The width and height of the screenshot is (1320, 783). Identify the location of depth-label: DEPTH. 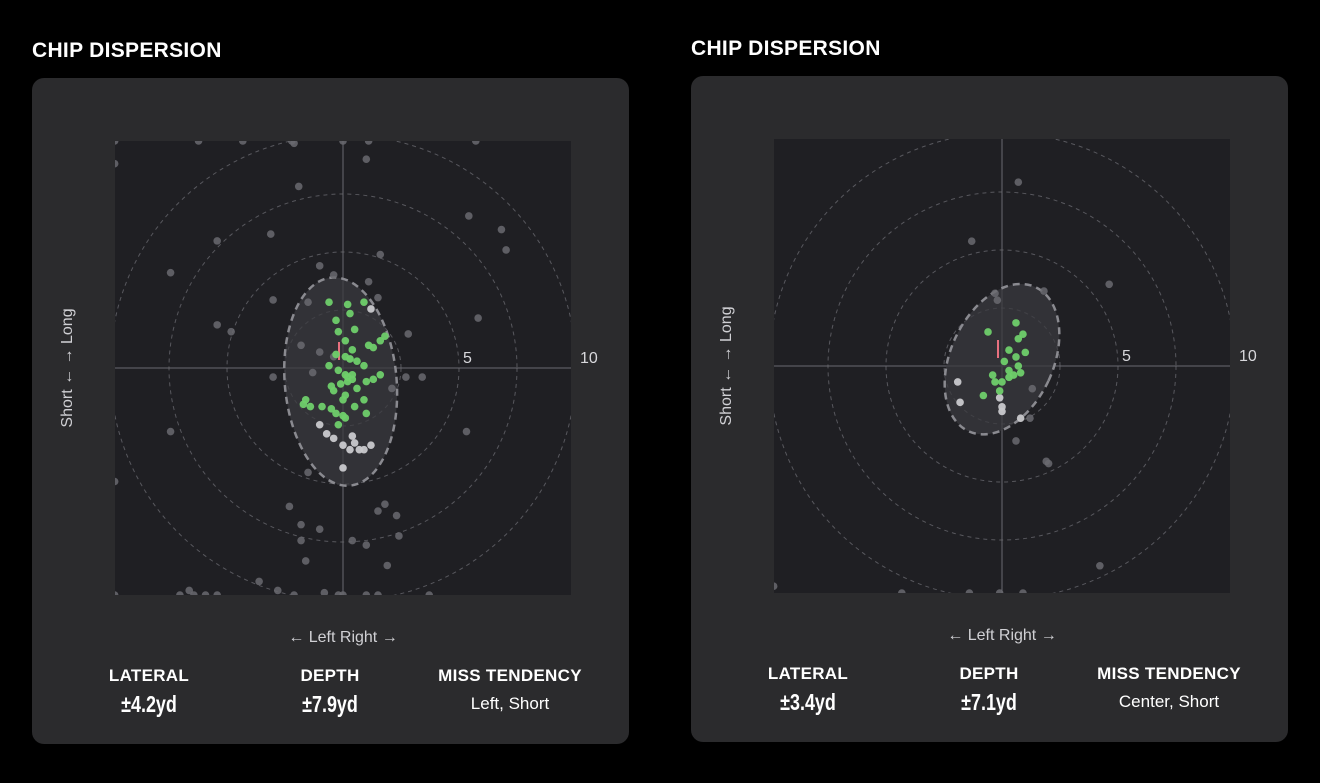
(989, 673).